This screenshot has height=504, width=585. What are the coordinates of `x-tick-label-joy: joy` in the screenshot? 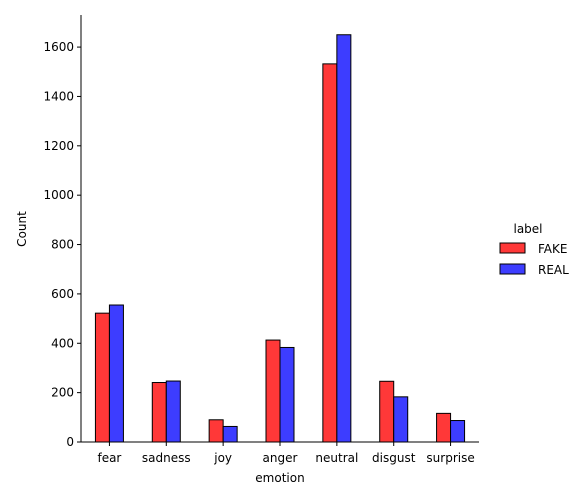 It's located at (222, 458).